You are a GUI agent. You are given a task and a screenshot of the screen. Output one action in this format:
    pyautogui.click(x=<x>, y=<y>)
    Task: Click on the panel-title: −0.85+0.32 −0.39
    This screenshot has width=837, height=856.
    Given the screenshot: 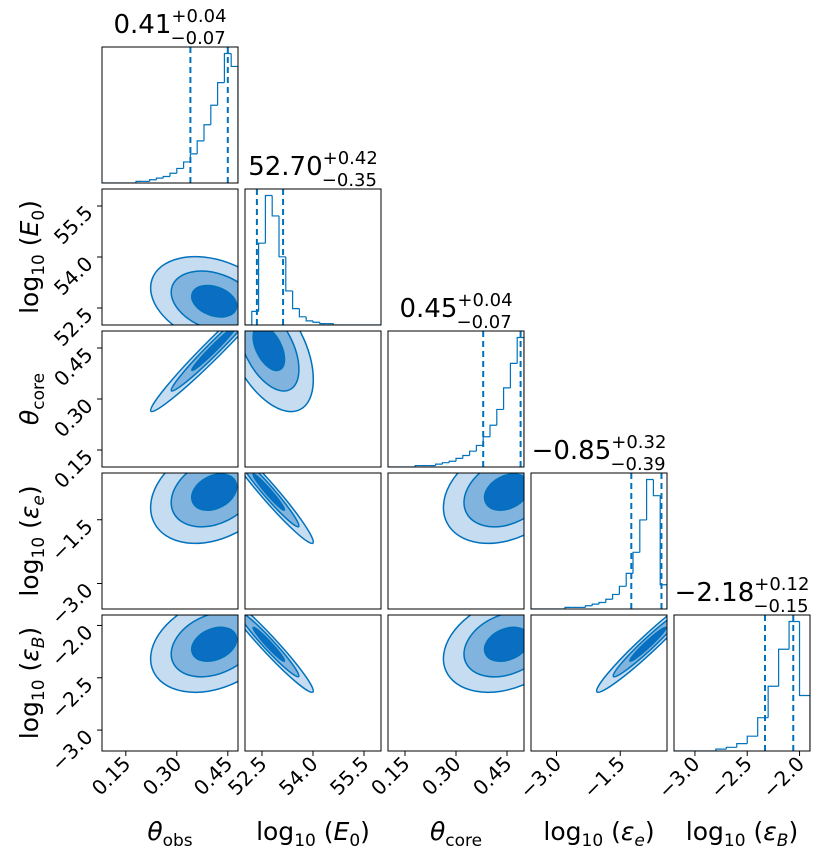 What is the action you would take?
    pyautogui.click(x=599, y=453)
    